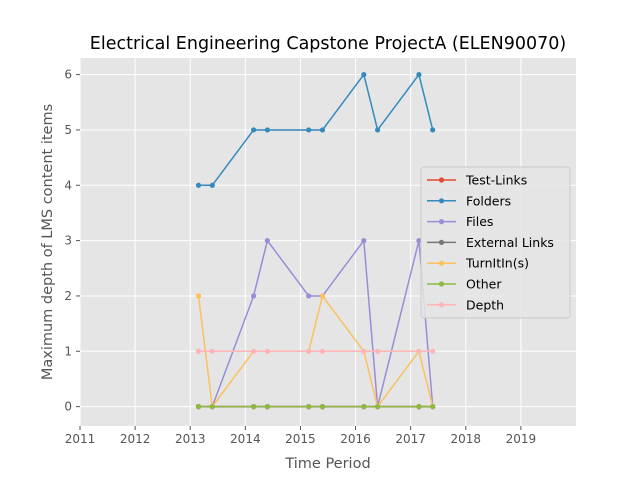 The image size is (640, 480). Describe the element at coordinates (48, 242) in the screenshot. I see `y-axis-label: Maximum depth of LMS content items` at that location.